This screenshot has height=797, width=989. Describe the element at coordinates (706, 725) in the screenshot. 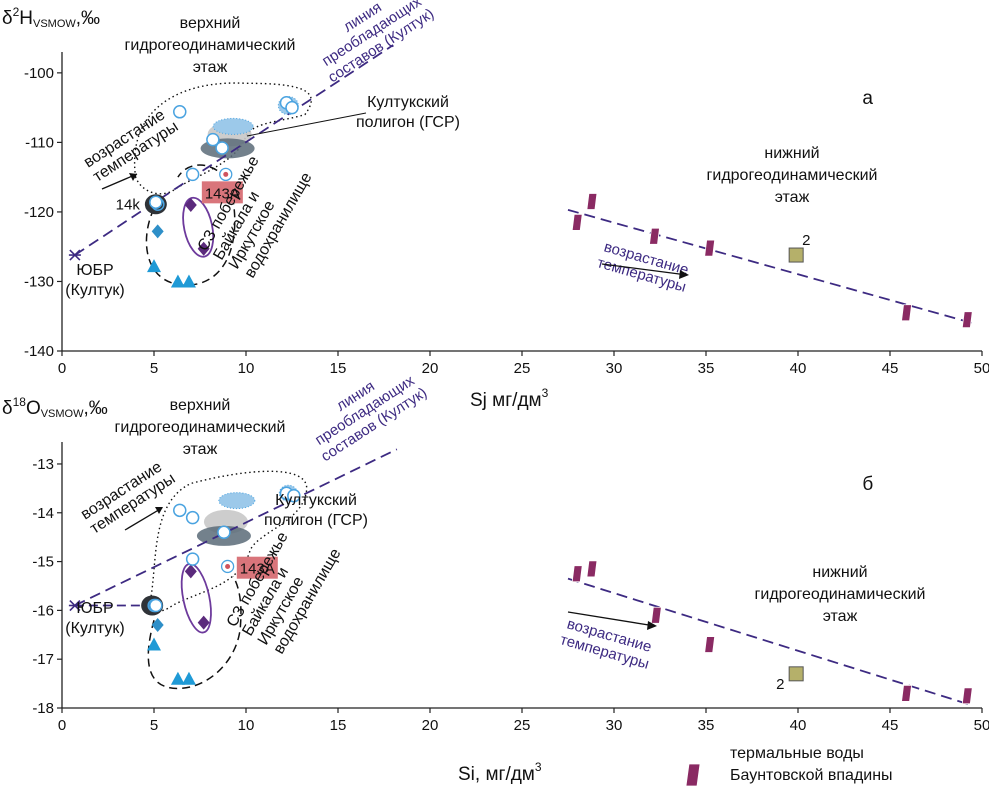

I see `x-tick-label: 35` at that location.